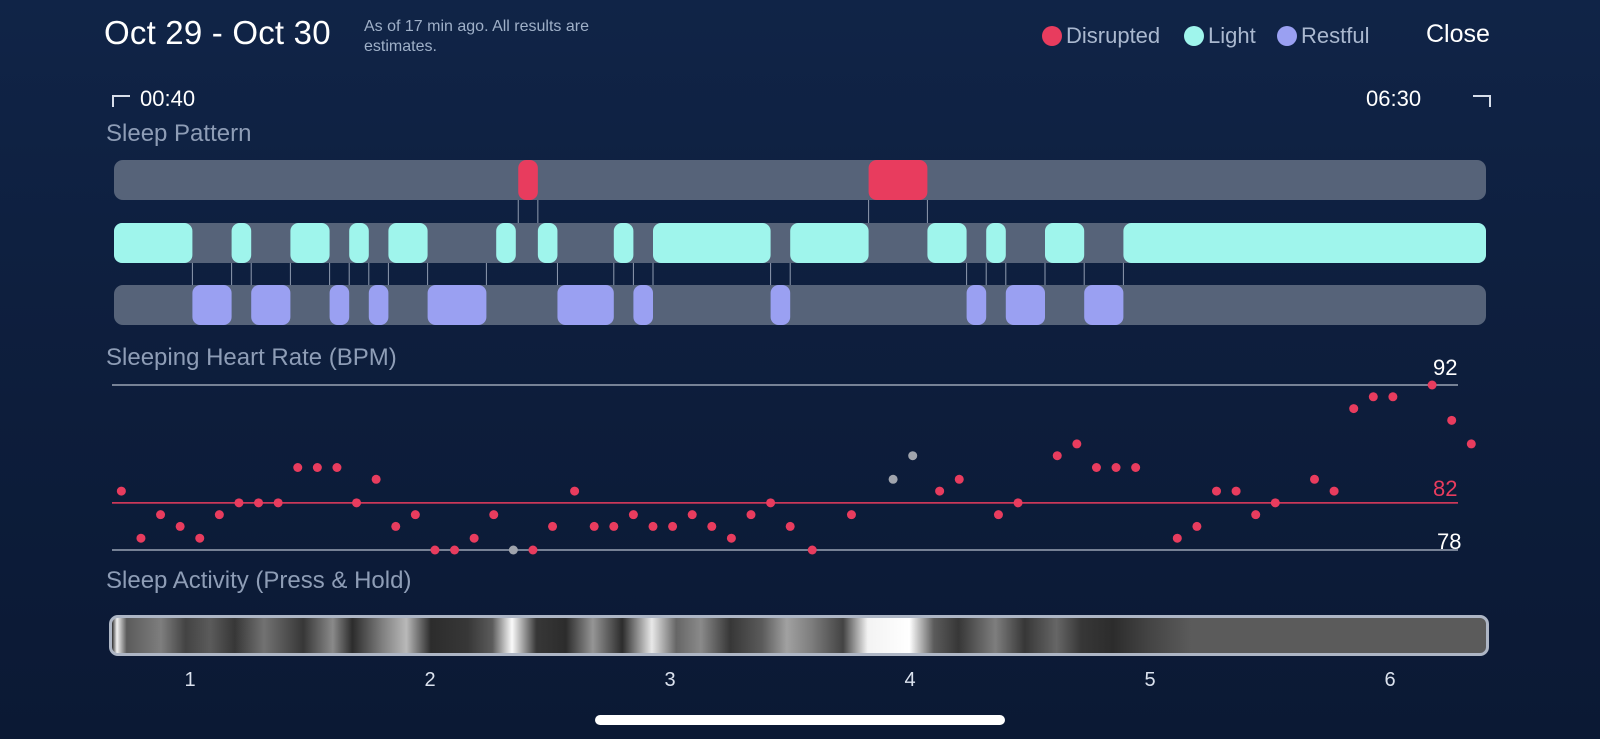  What do you see at coordinates (800, 720) in the screenshot?
I see `home-indicator` at bounding box center [800, 720].